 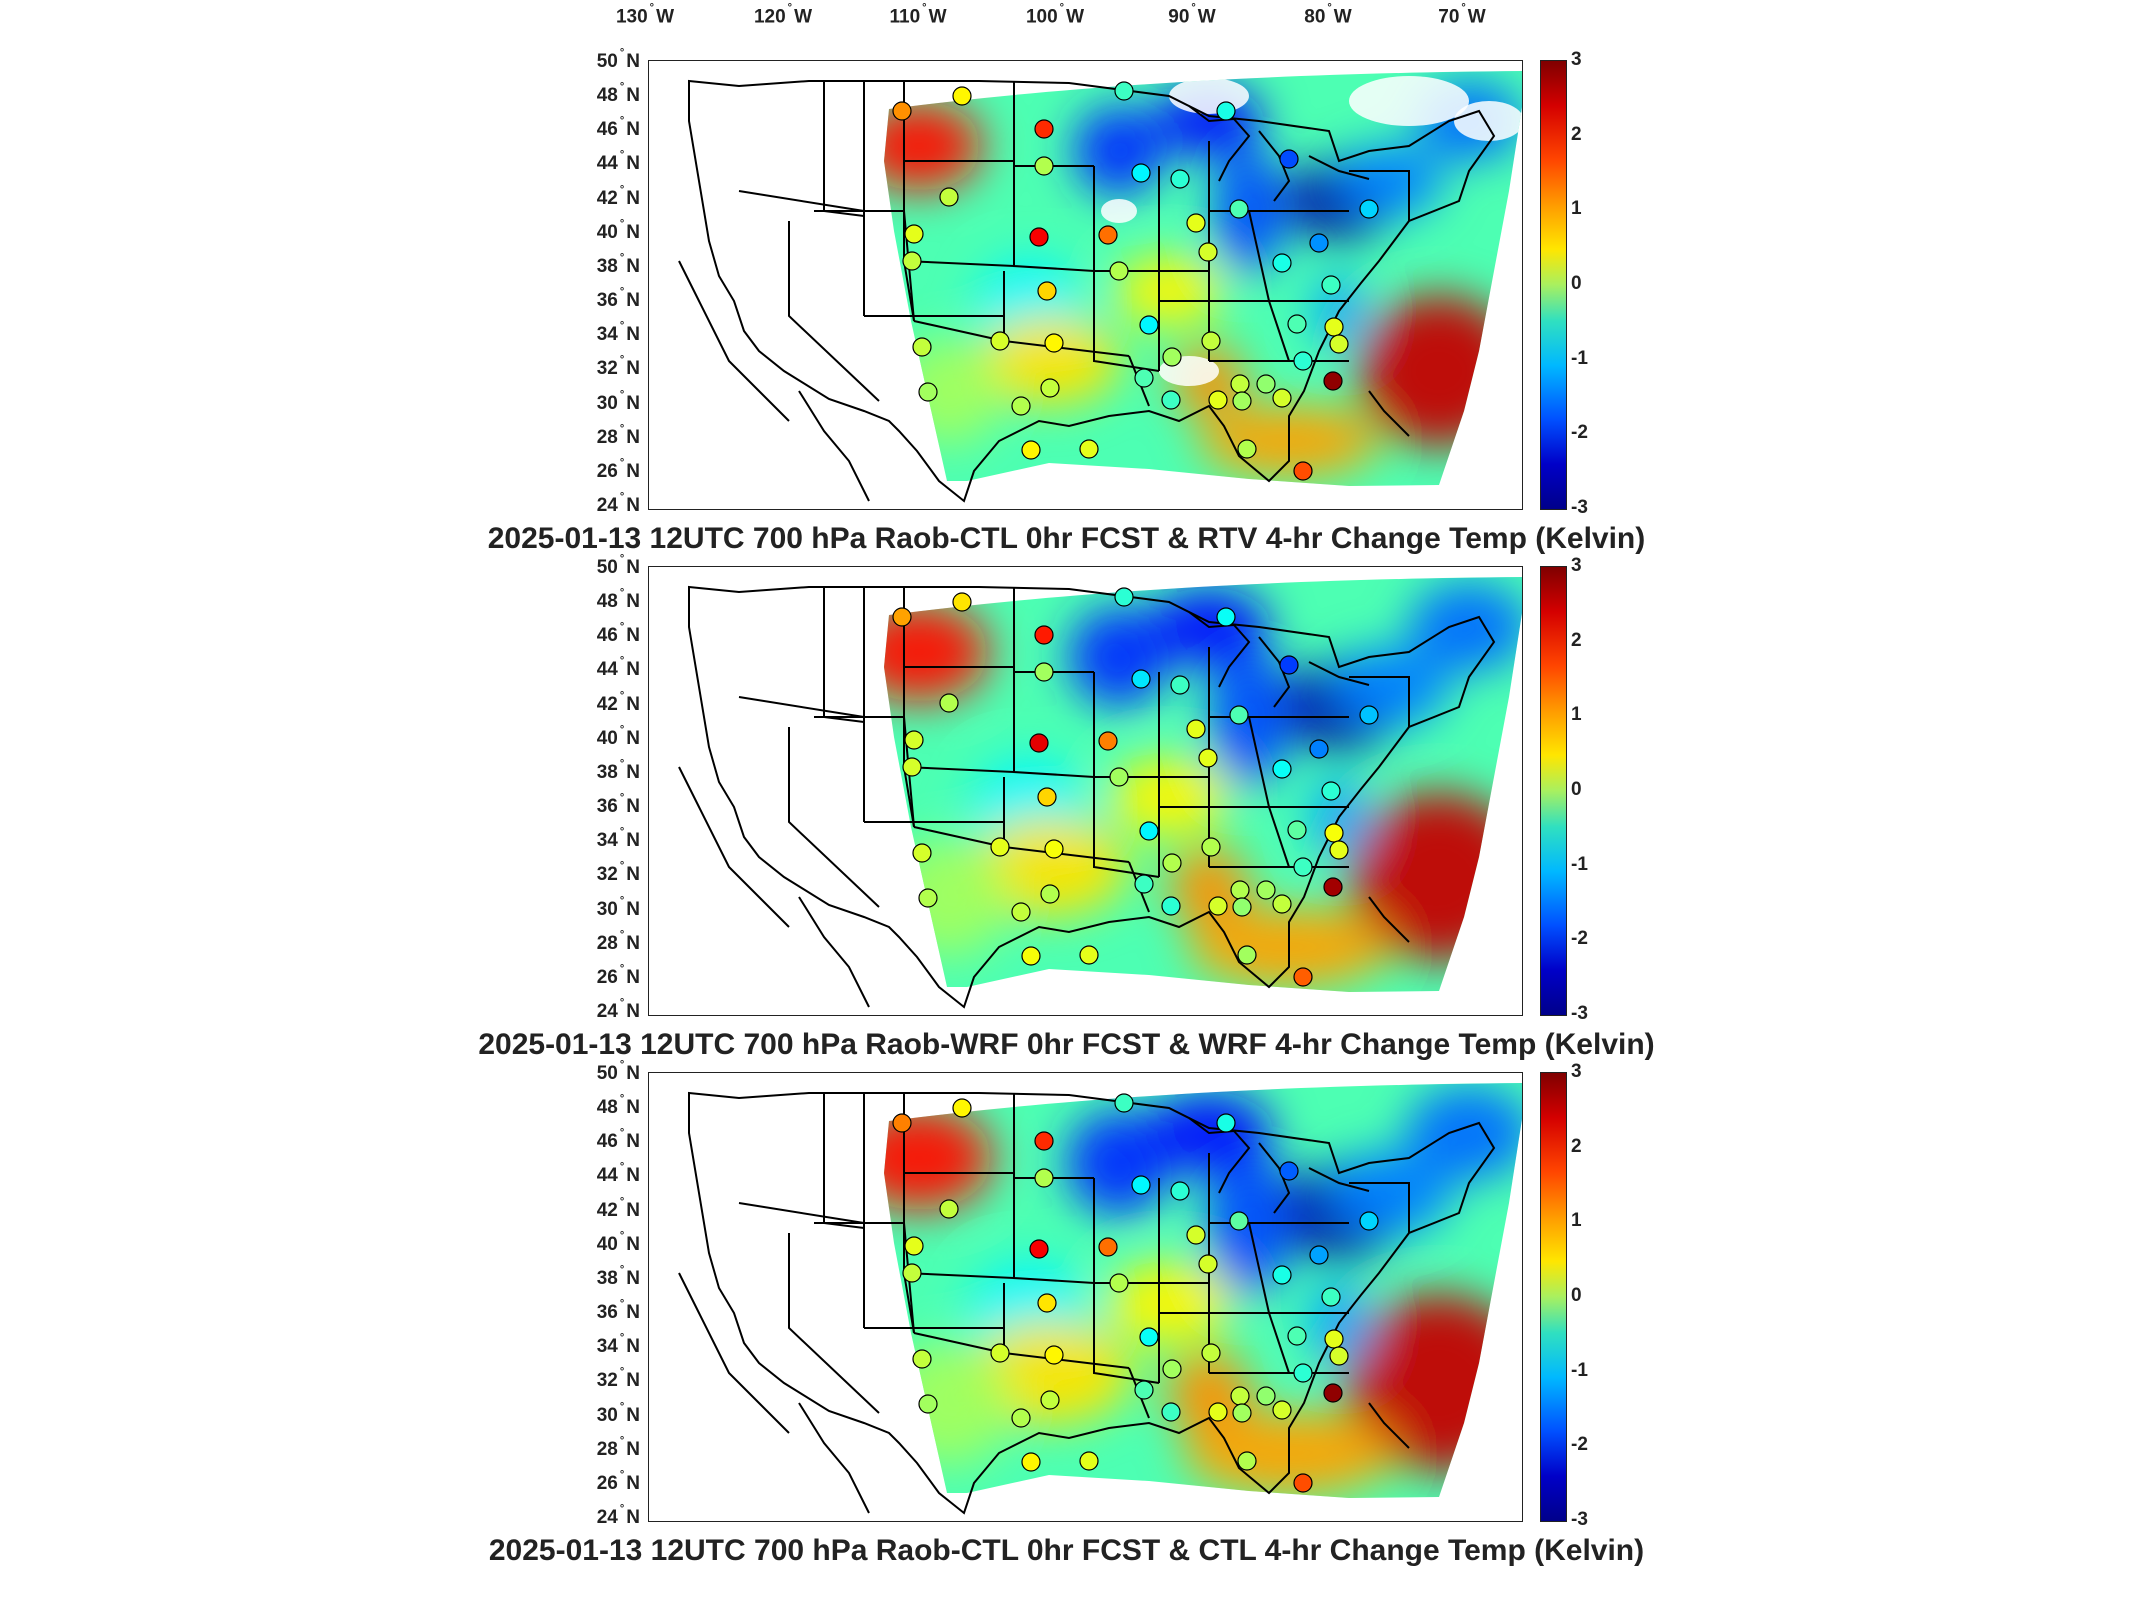 What do you see at coordinates (1055, 15) in the screenshot?
I see `lon-label: 100 ° W` at bounding box center [1055, 15].